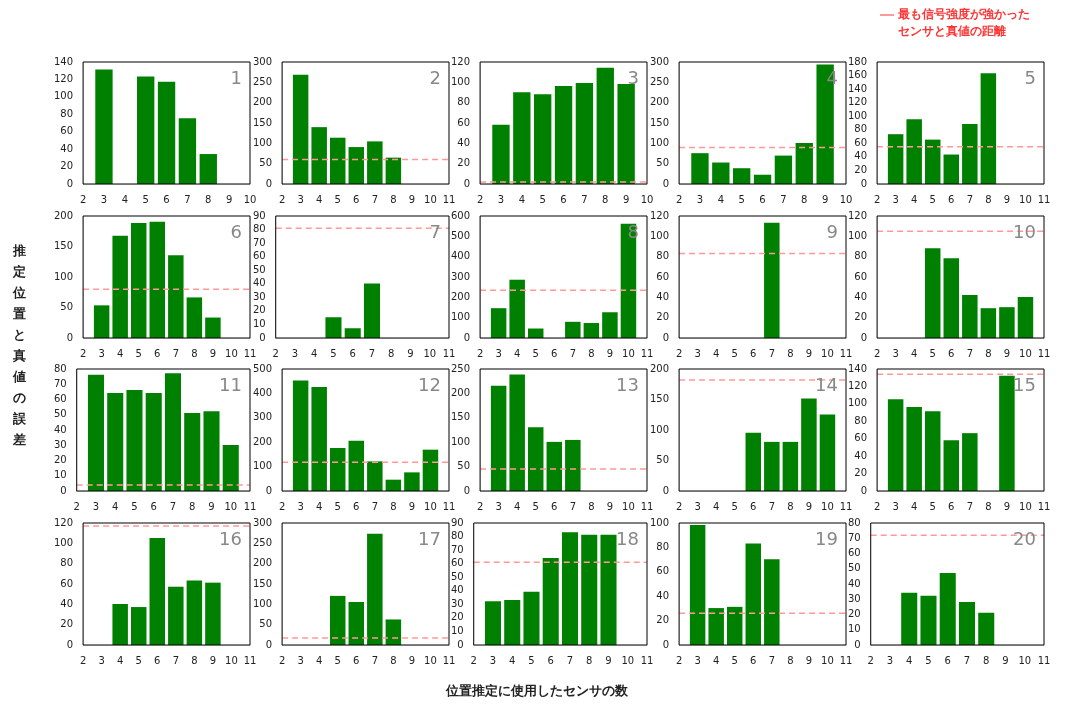 The width and height of the screenshot is (1074, 704). Describe the element at coordinates (236, 231) in the screenshot. I see `annotation: 6` at that location.